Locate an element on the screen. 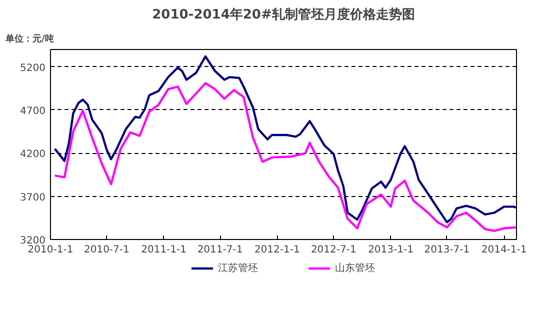 The image size is (553, 332). y-tick-label: 3200 is located at coordinates (33, 241).